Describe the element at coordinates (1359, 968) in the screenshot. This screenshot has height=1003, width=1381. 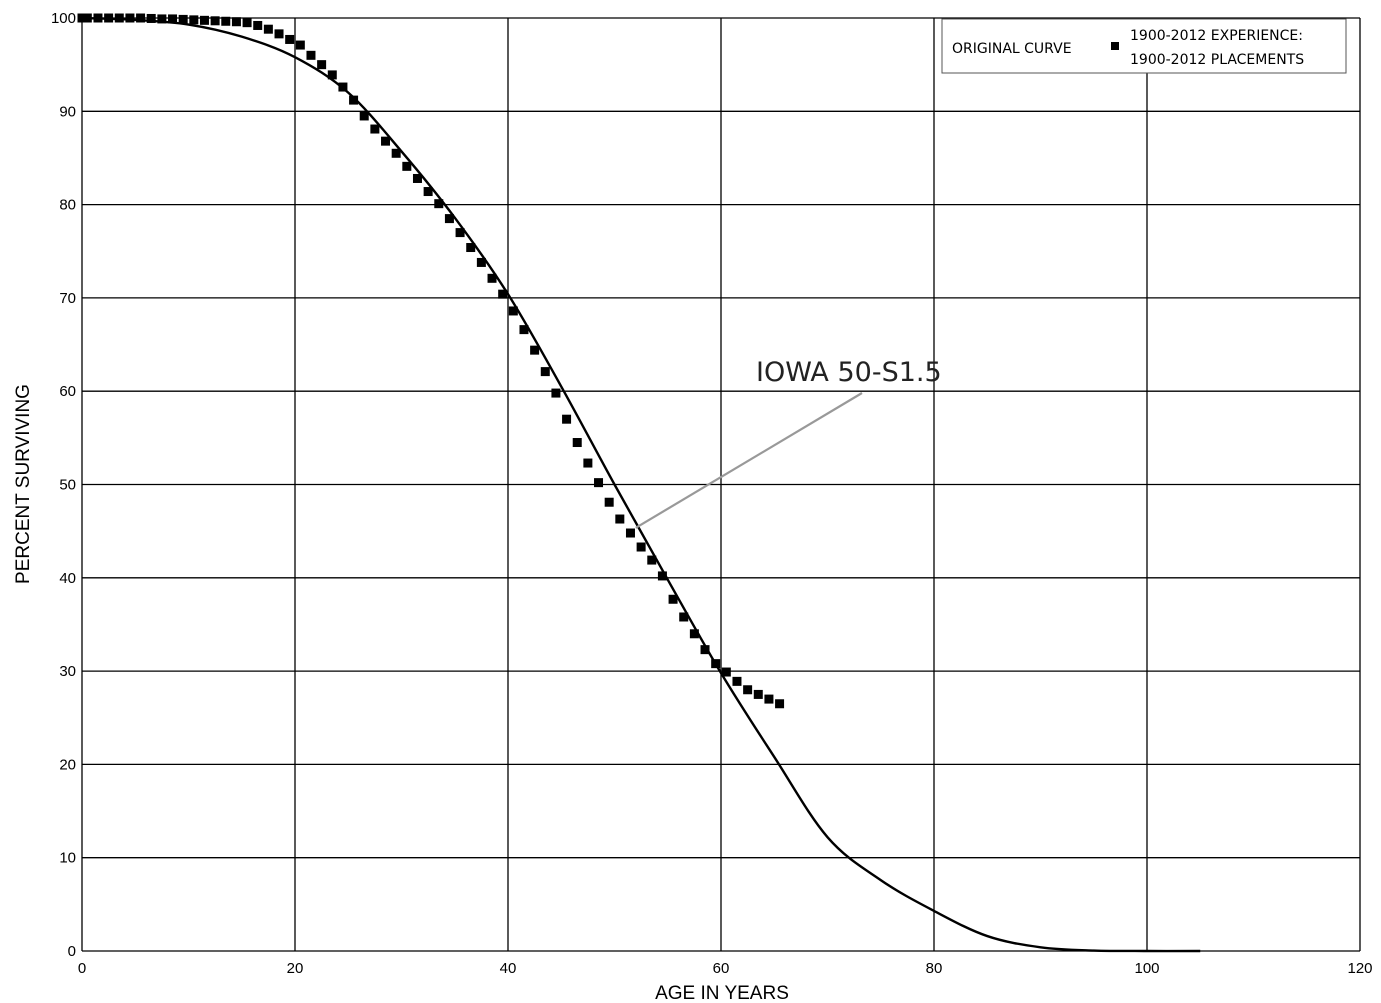
I see `x-tick-label-120: 120` at that location.